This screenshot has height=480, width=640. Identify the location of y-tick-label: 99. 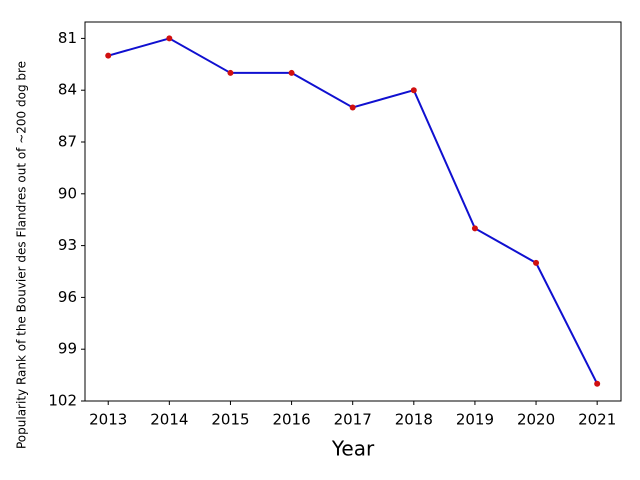
(67, 349).